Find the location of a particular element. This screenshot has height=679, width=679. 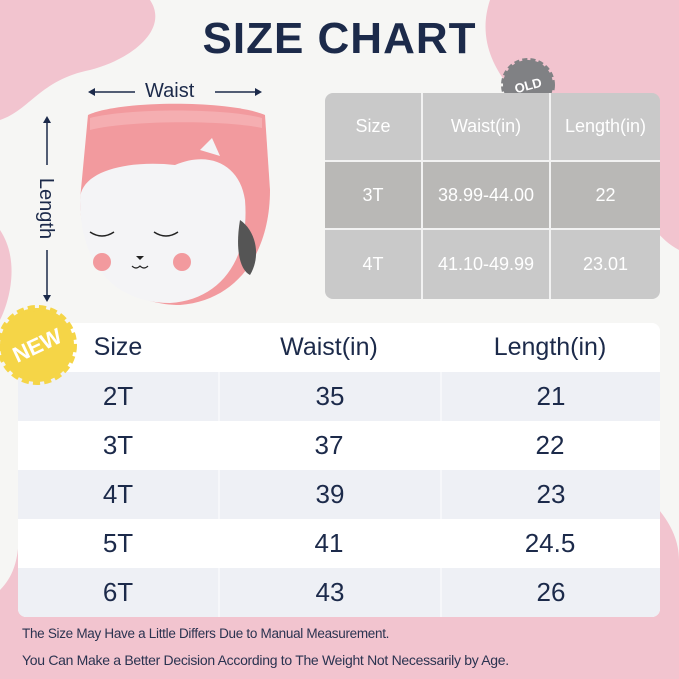

table-cell: 6T is located at coordinates (118, 592).